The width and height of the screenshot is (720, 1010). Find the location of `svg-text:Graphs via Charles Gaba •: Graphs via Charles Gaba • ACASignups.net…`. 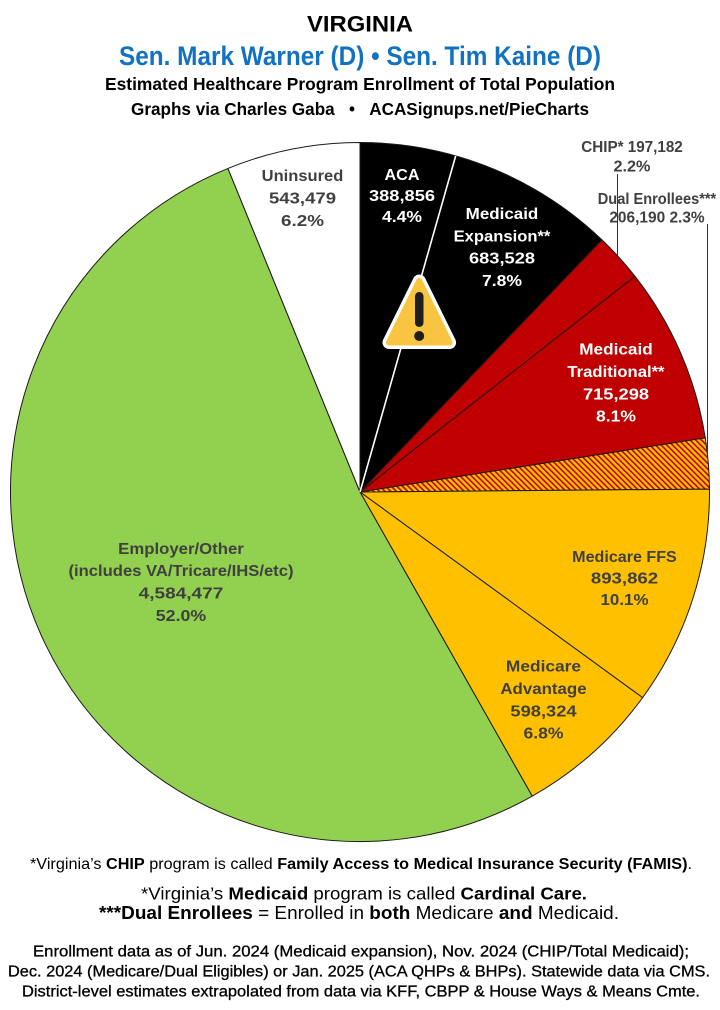

svg-text:Graphs via Charles Gaba •: Graphs via Charles Gaba • ACASignups.net… is located at coordinates (360, 109).